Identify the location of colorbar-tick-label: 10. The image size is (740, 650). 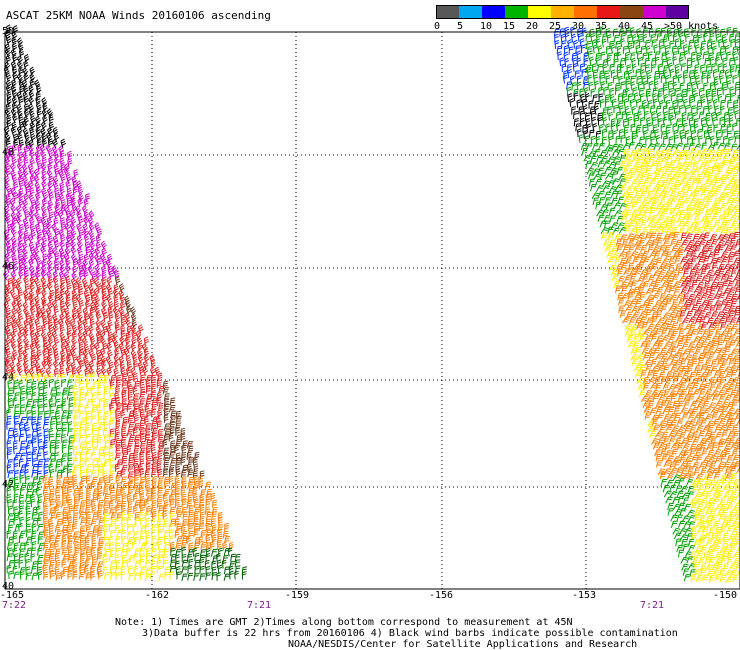
(486, 26).